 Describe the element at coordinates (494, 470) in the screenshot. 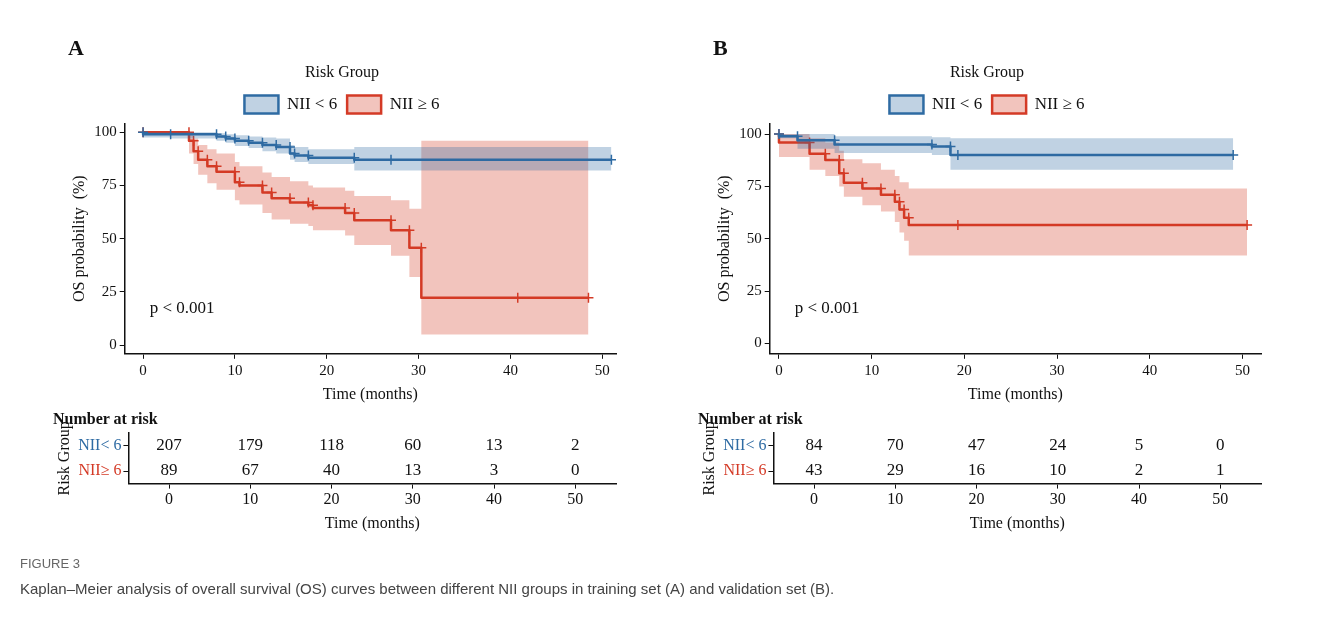

I see `data-label: 3` at that location.